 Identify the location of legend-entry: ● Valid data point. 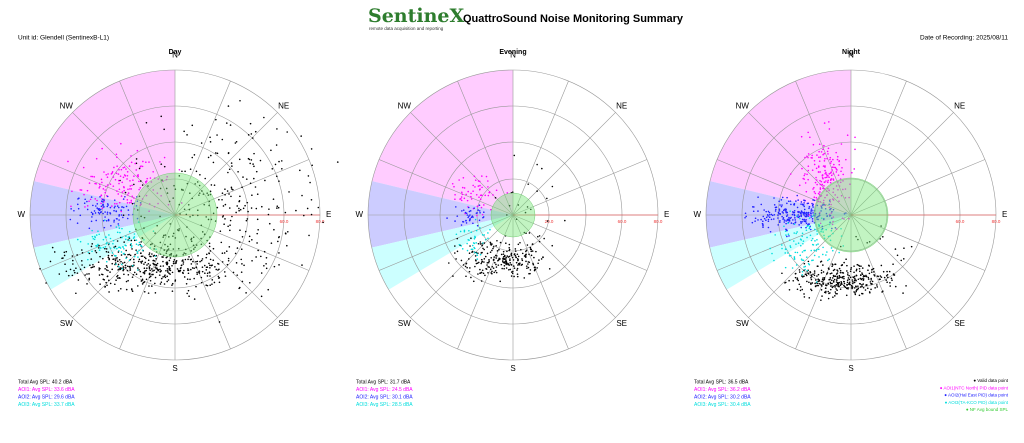
(990, 380).